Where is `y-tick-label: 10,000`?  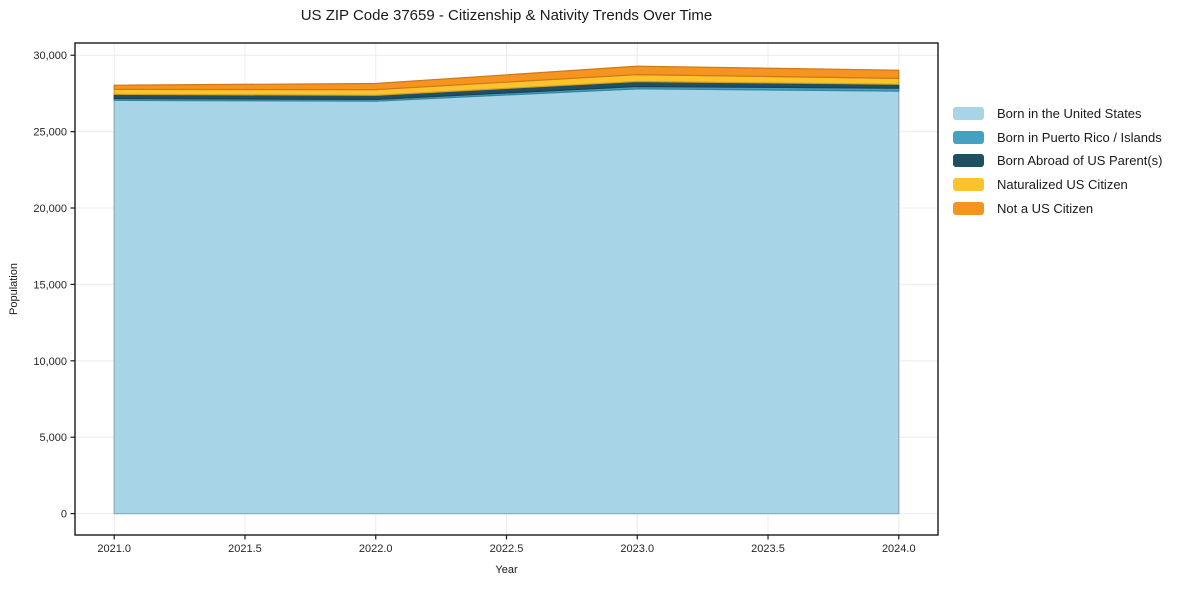 y-tick-label: 10,000 is located at coordinates (50, 362).